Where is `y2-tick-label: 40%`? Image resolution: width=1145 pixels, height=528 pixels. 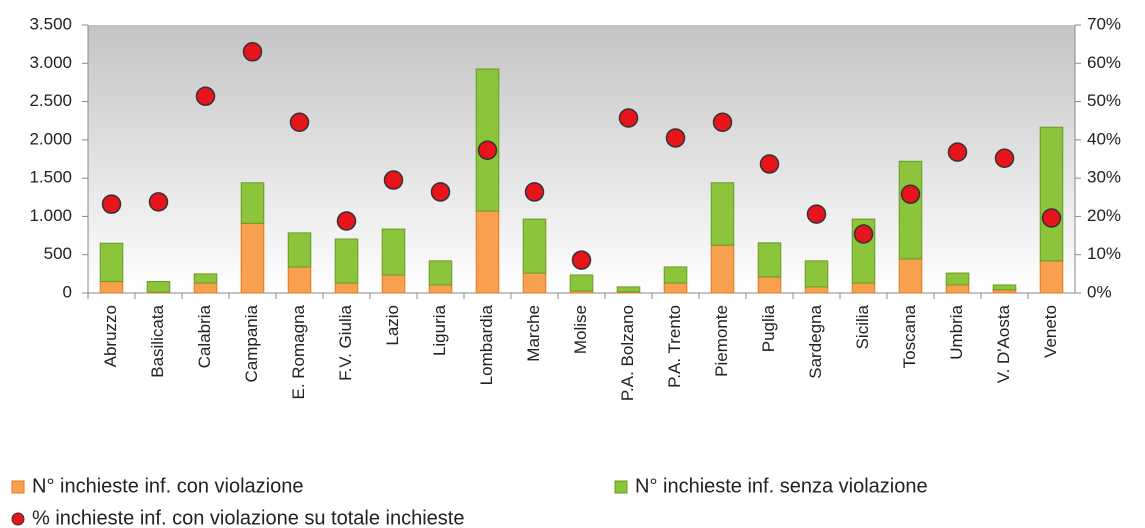
y2-tick-label: 40% is located at coordinates (1104, 138).